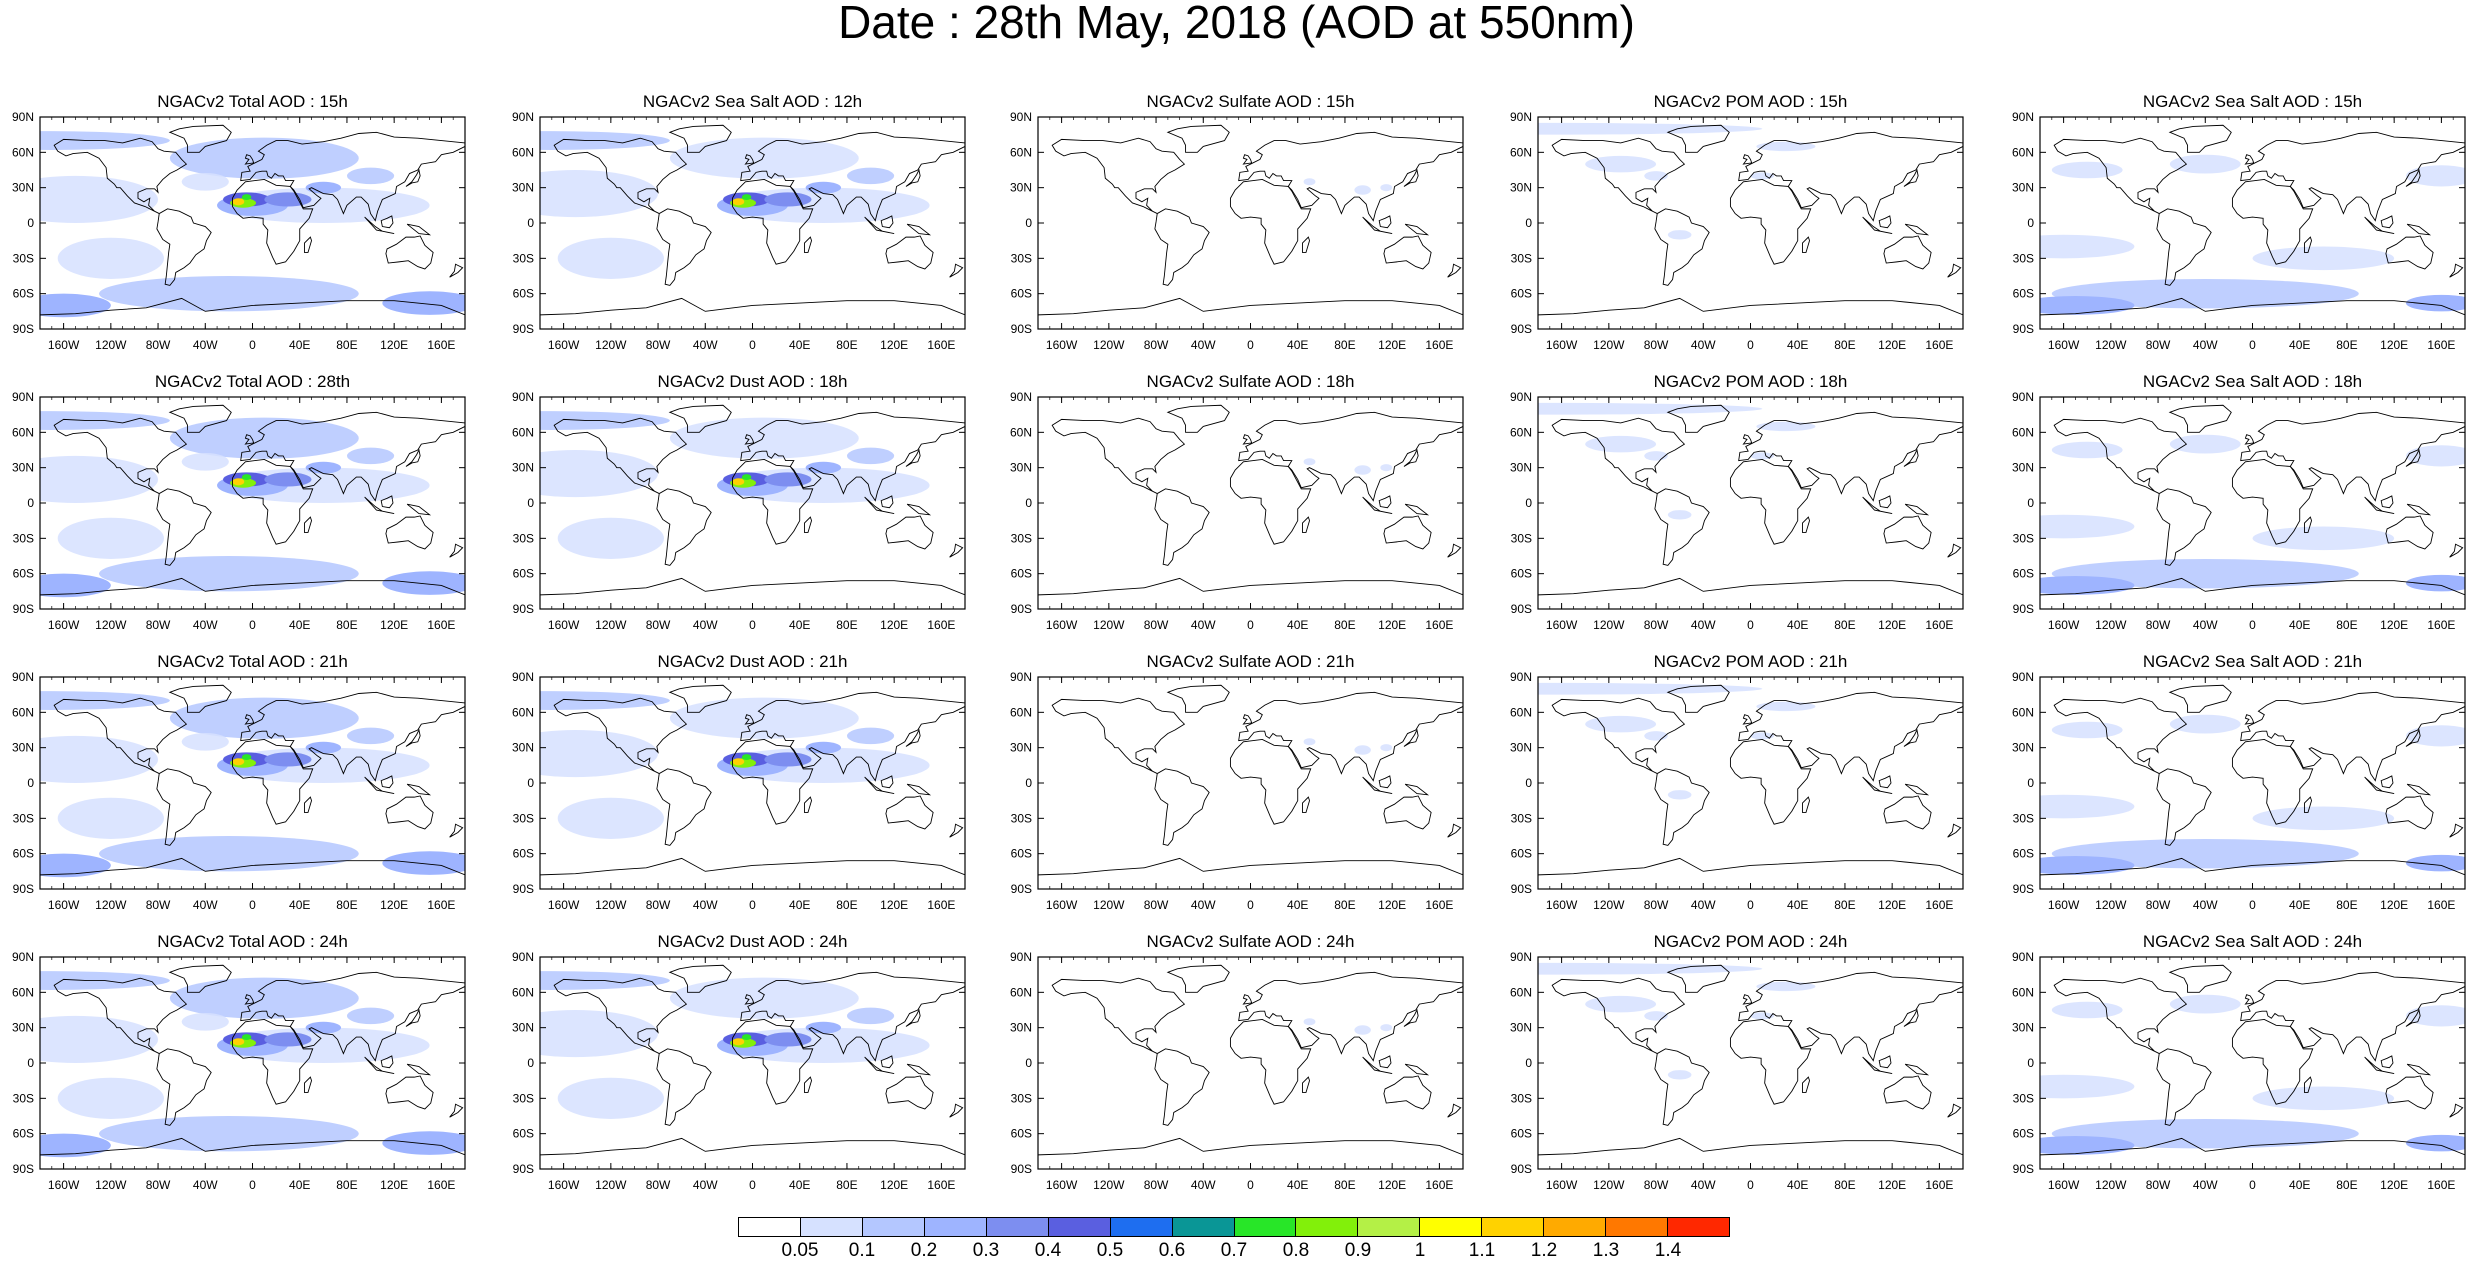 This screenshot has width=2473, height=1261. I want to click on lon-tick-label: 160E, so click(1939, 1185).